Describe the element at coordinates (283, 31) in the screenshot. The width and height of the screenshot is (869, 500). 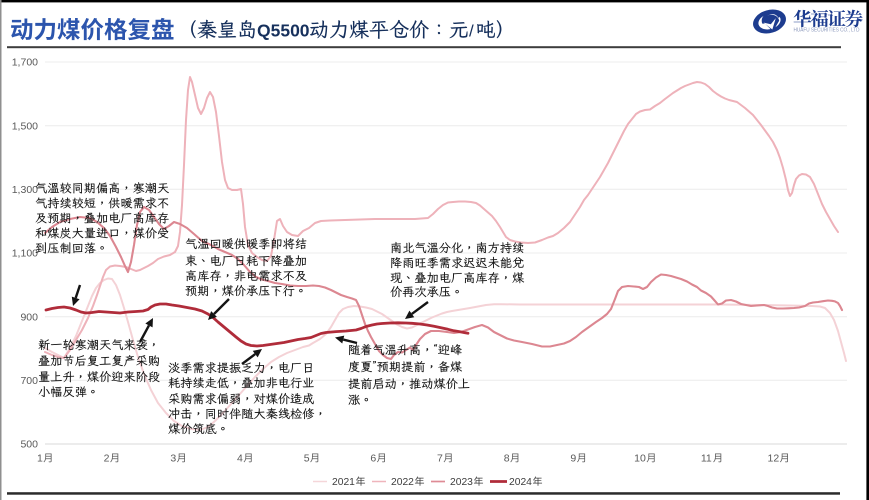
I see `svg-text: Q5500` at that location.